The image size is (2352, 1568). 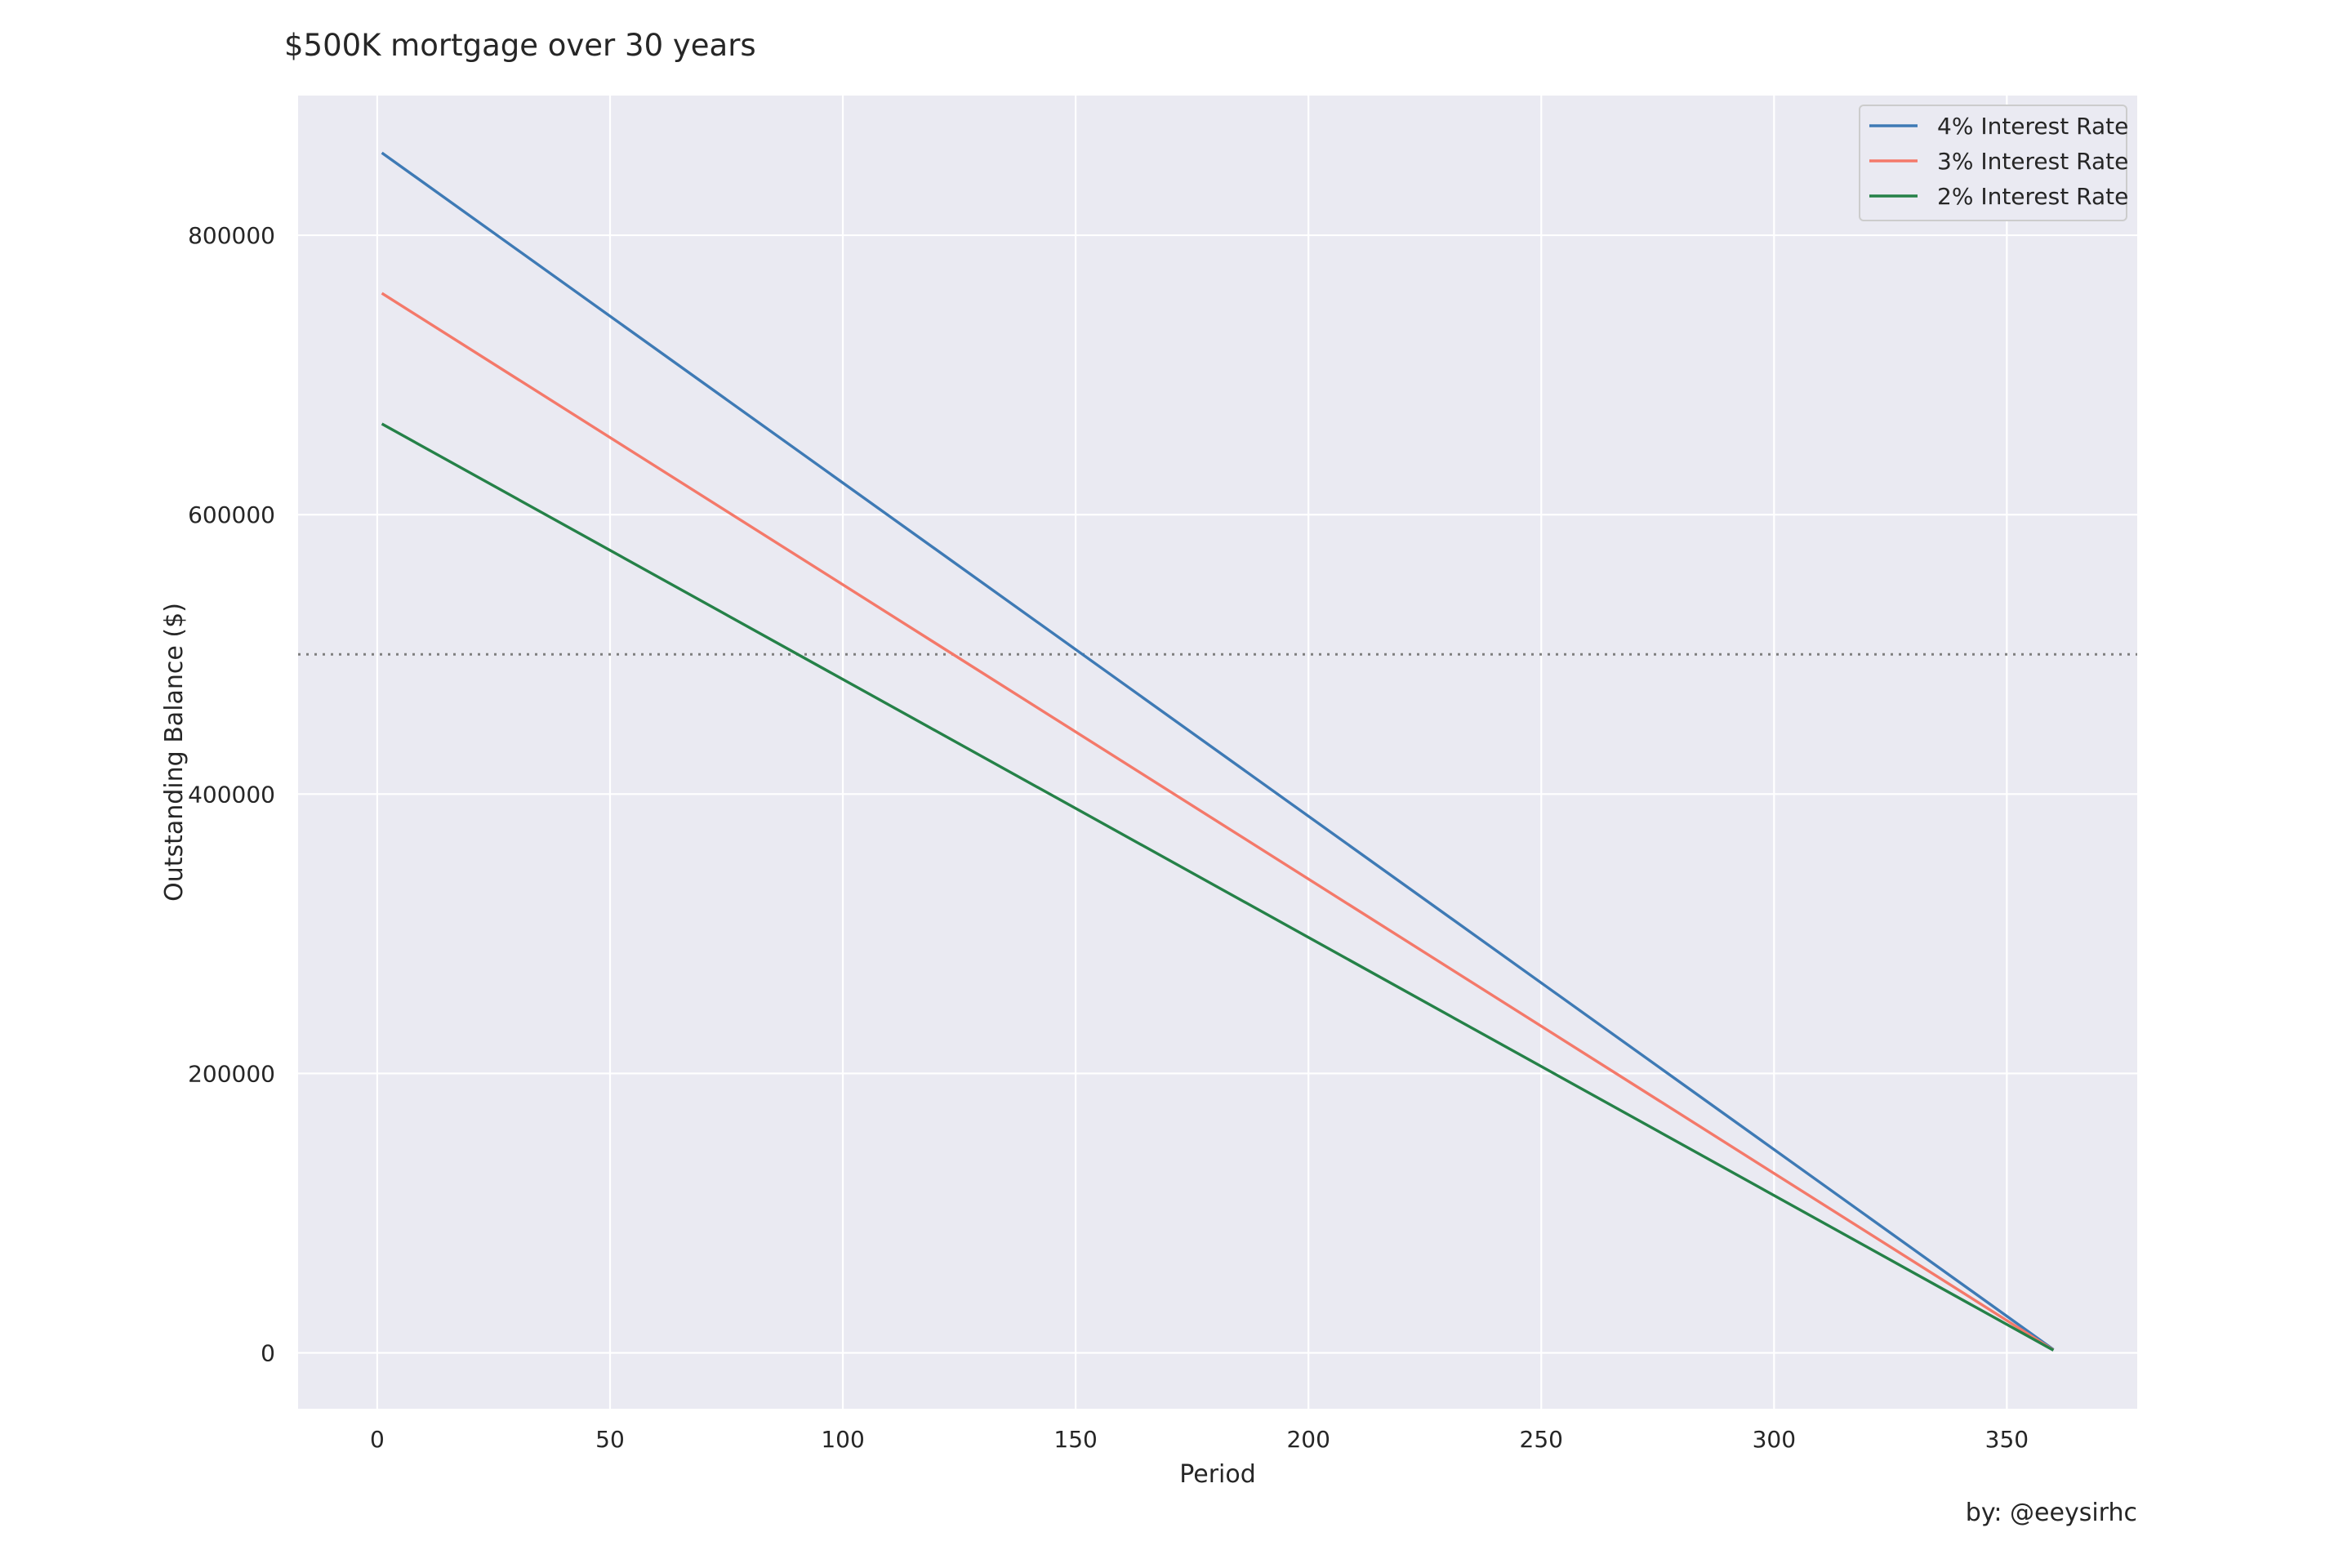 What do you see at coordinates (2033, 161) in the screenshot?
I see `legend-label: 3% Interest Rate` at bounding box center [2033, 161].